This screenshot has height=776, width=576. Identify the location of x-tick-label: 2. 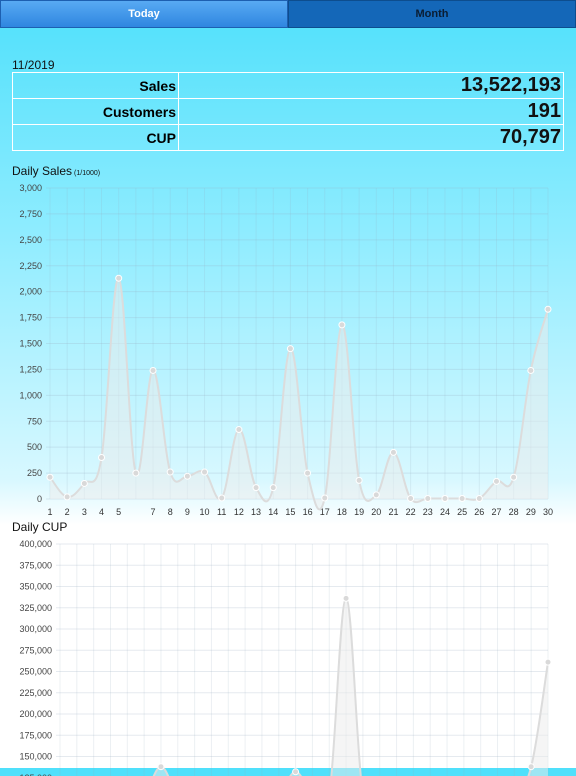
(67, 512).